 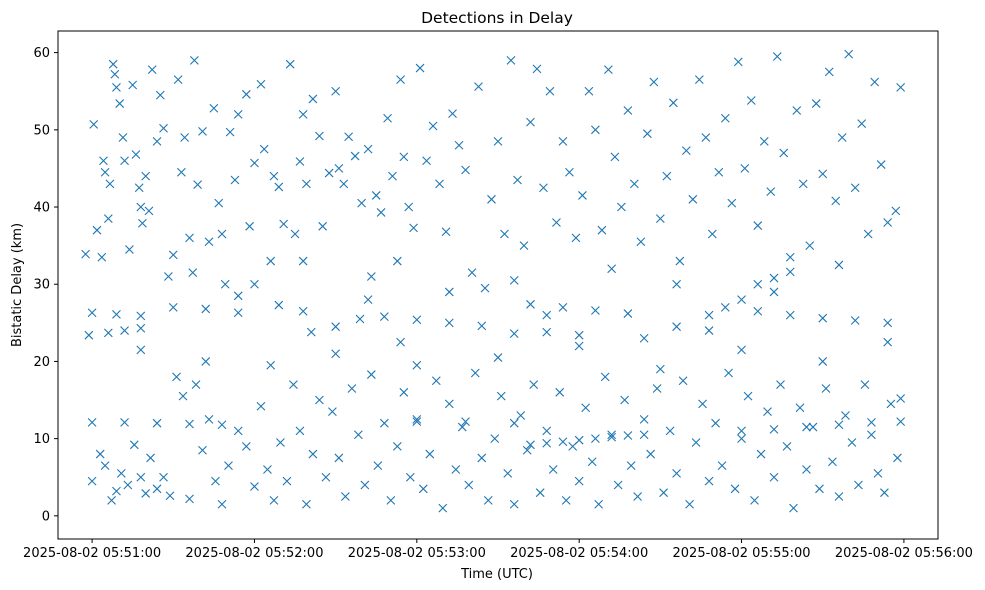 What do you see at coordinates (41, 53) in the screenshot?
I see `y-tick-label: 60` at bounding box center [41, 53].